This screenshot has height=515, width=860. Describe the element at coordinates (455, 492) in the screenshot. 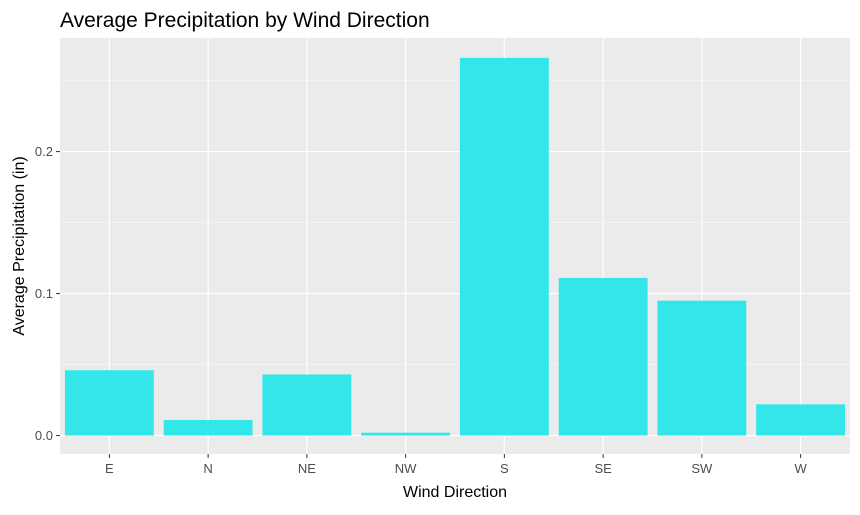

I see `x-axis-title: Wind Direction` at that location.